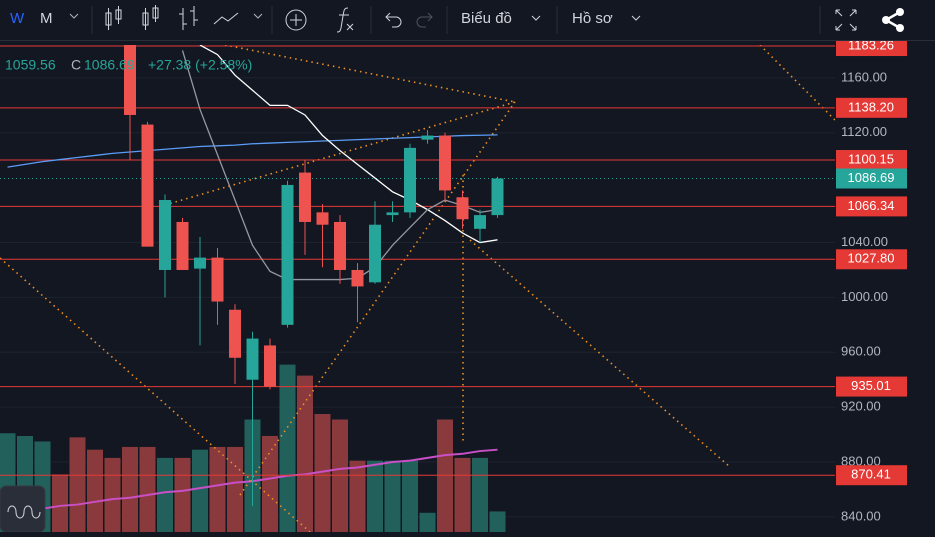  Describe the element at coordinates (864, 296) in the screenshot. I see `y-tick-label: 1000.00` at that location.